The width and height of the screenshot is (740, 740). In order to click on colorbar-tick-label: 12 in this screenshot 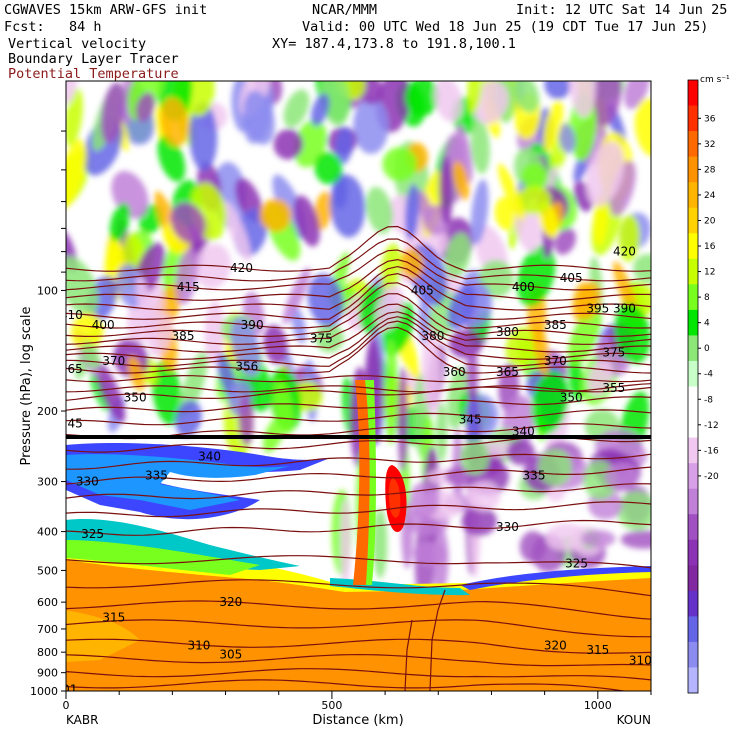, I will do `click(709, 273)`.